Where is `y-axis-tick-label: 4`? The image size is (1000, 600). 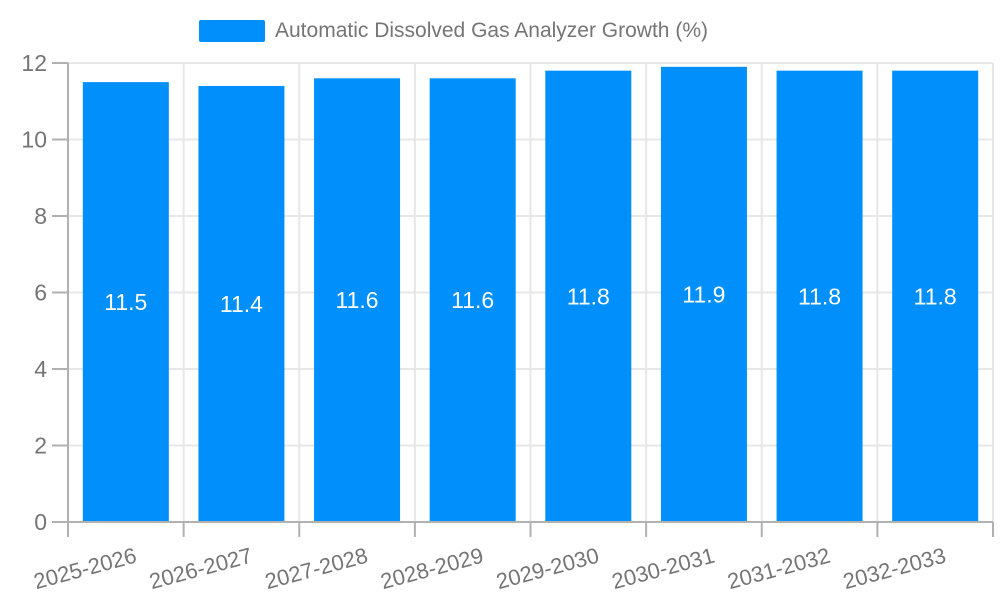
y-axis-tick-label: 4 is located at coordinates (40, 369).